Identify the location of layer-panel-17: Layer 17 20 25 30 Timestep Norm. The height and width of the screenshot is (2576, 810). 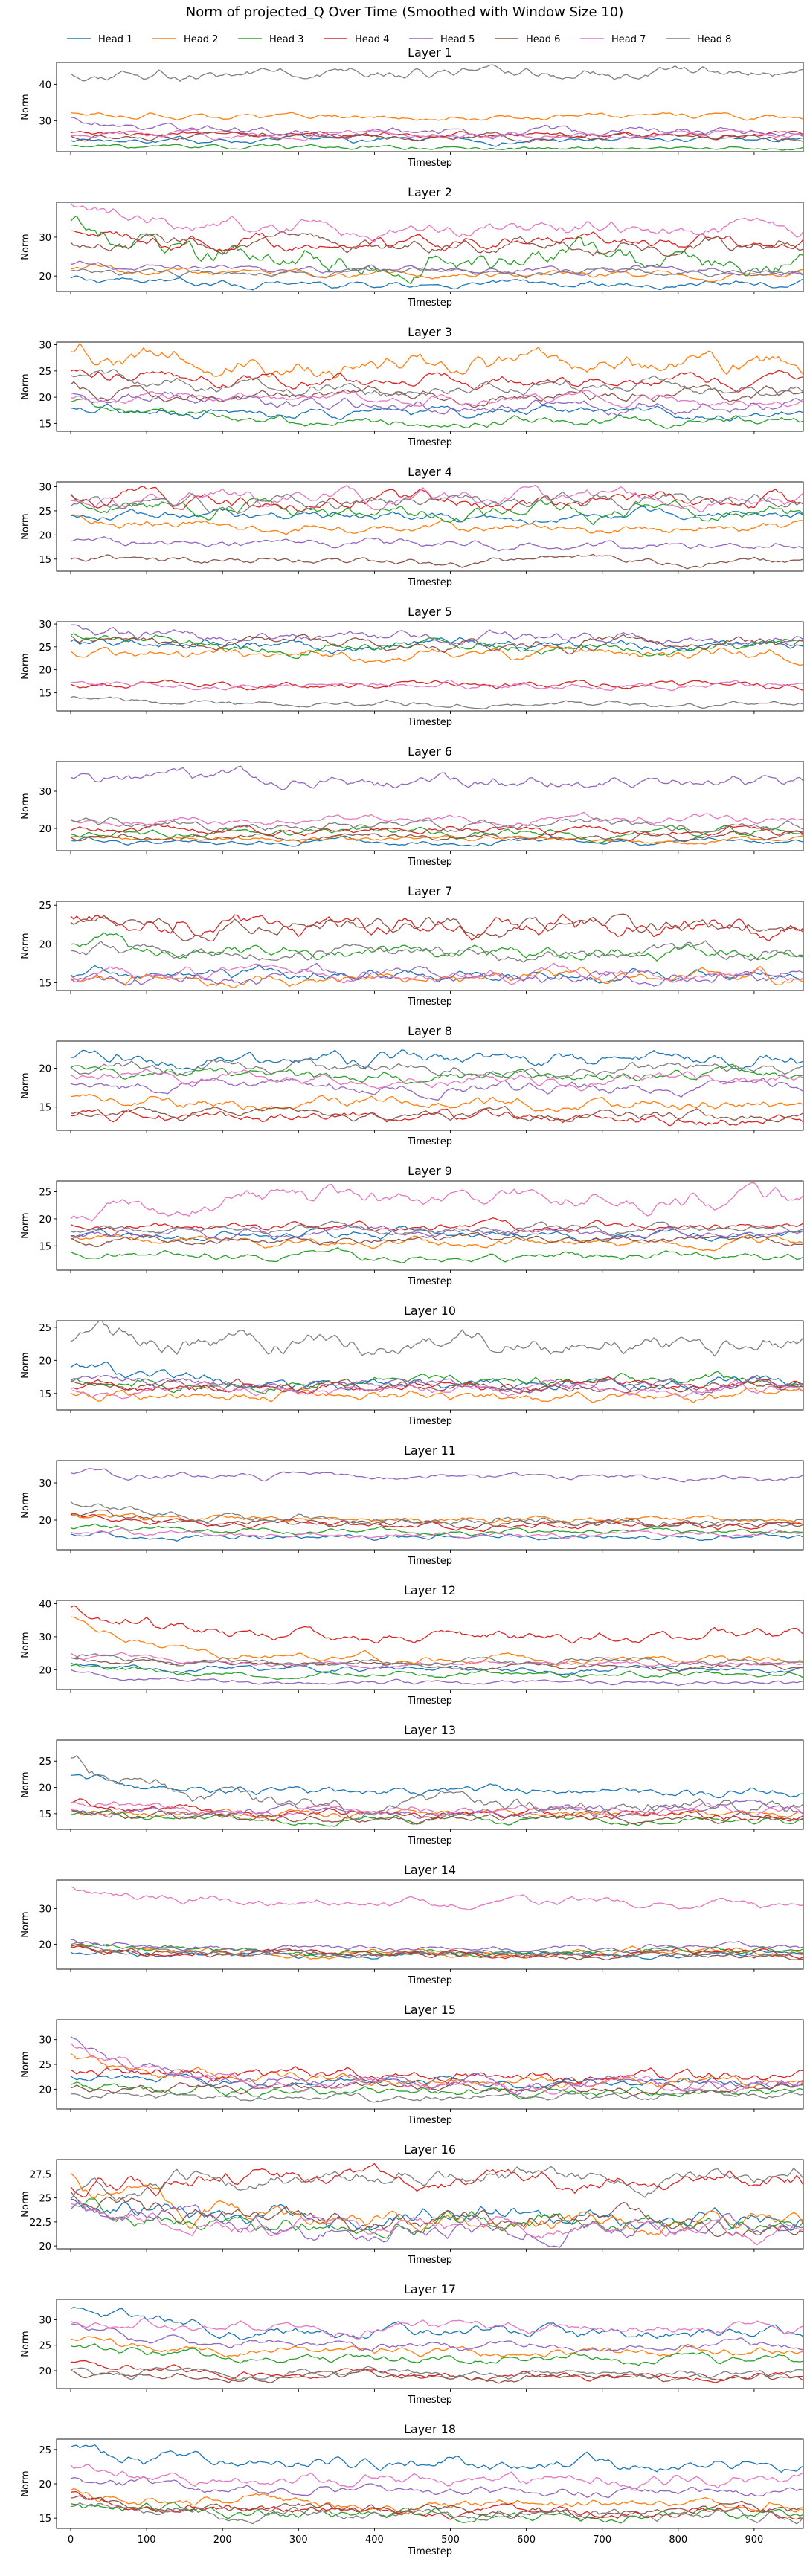
(412, 2344).